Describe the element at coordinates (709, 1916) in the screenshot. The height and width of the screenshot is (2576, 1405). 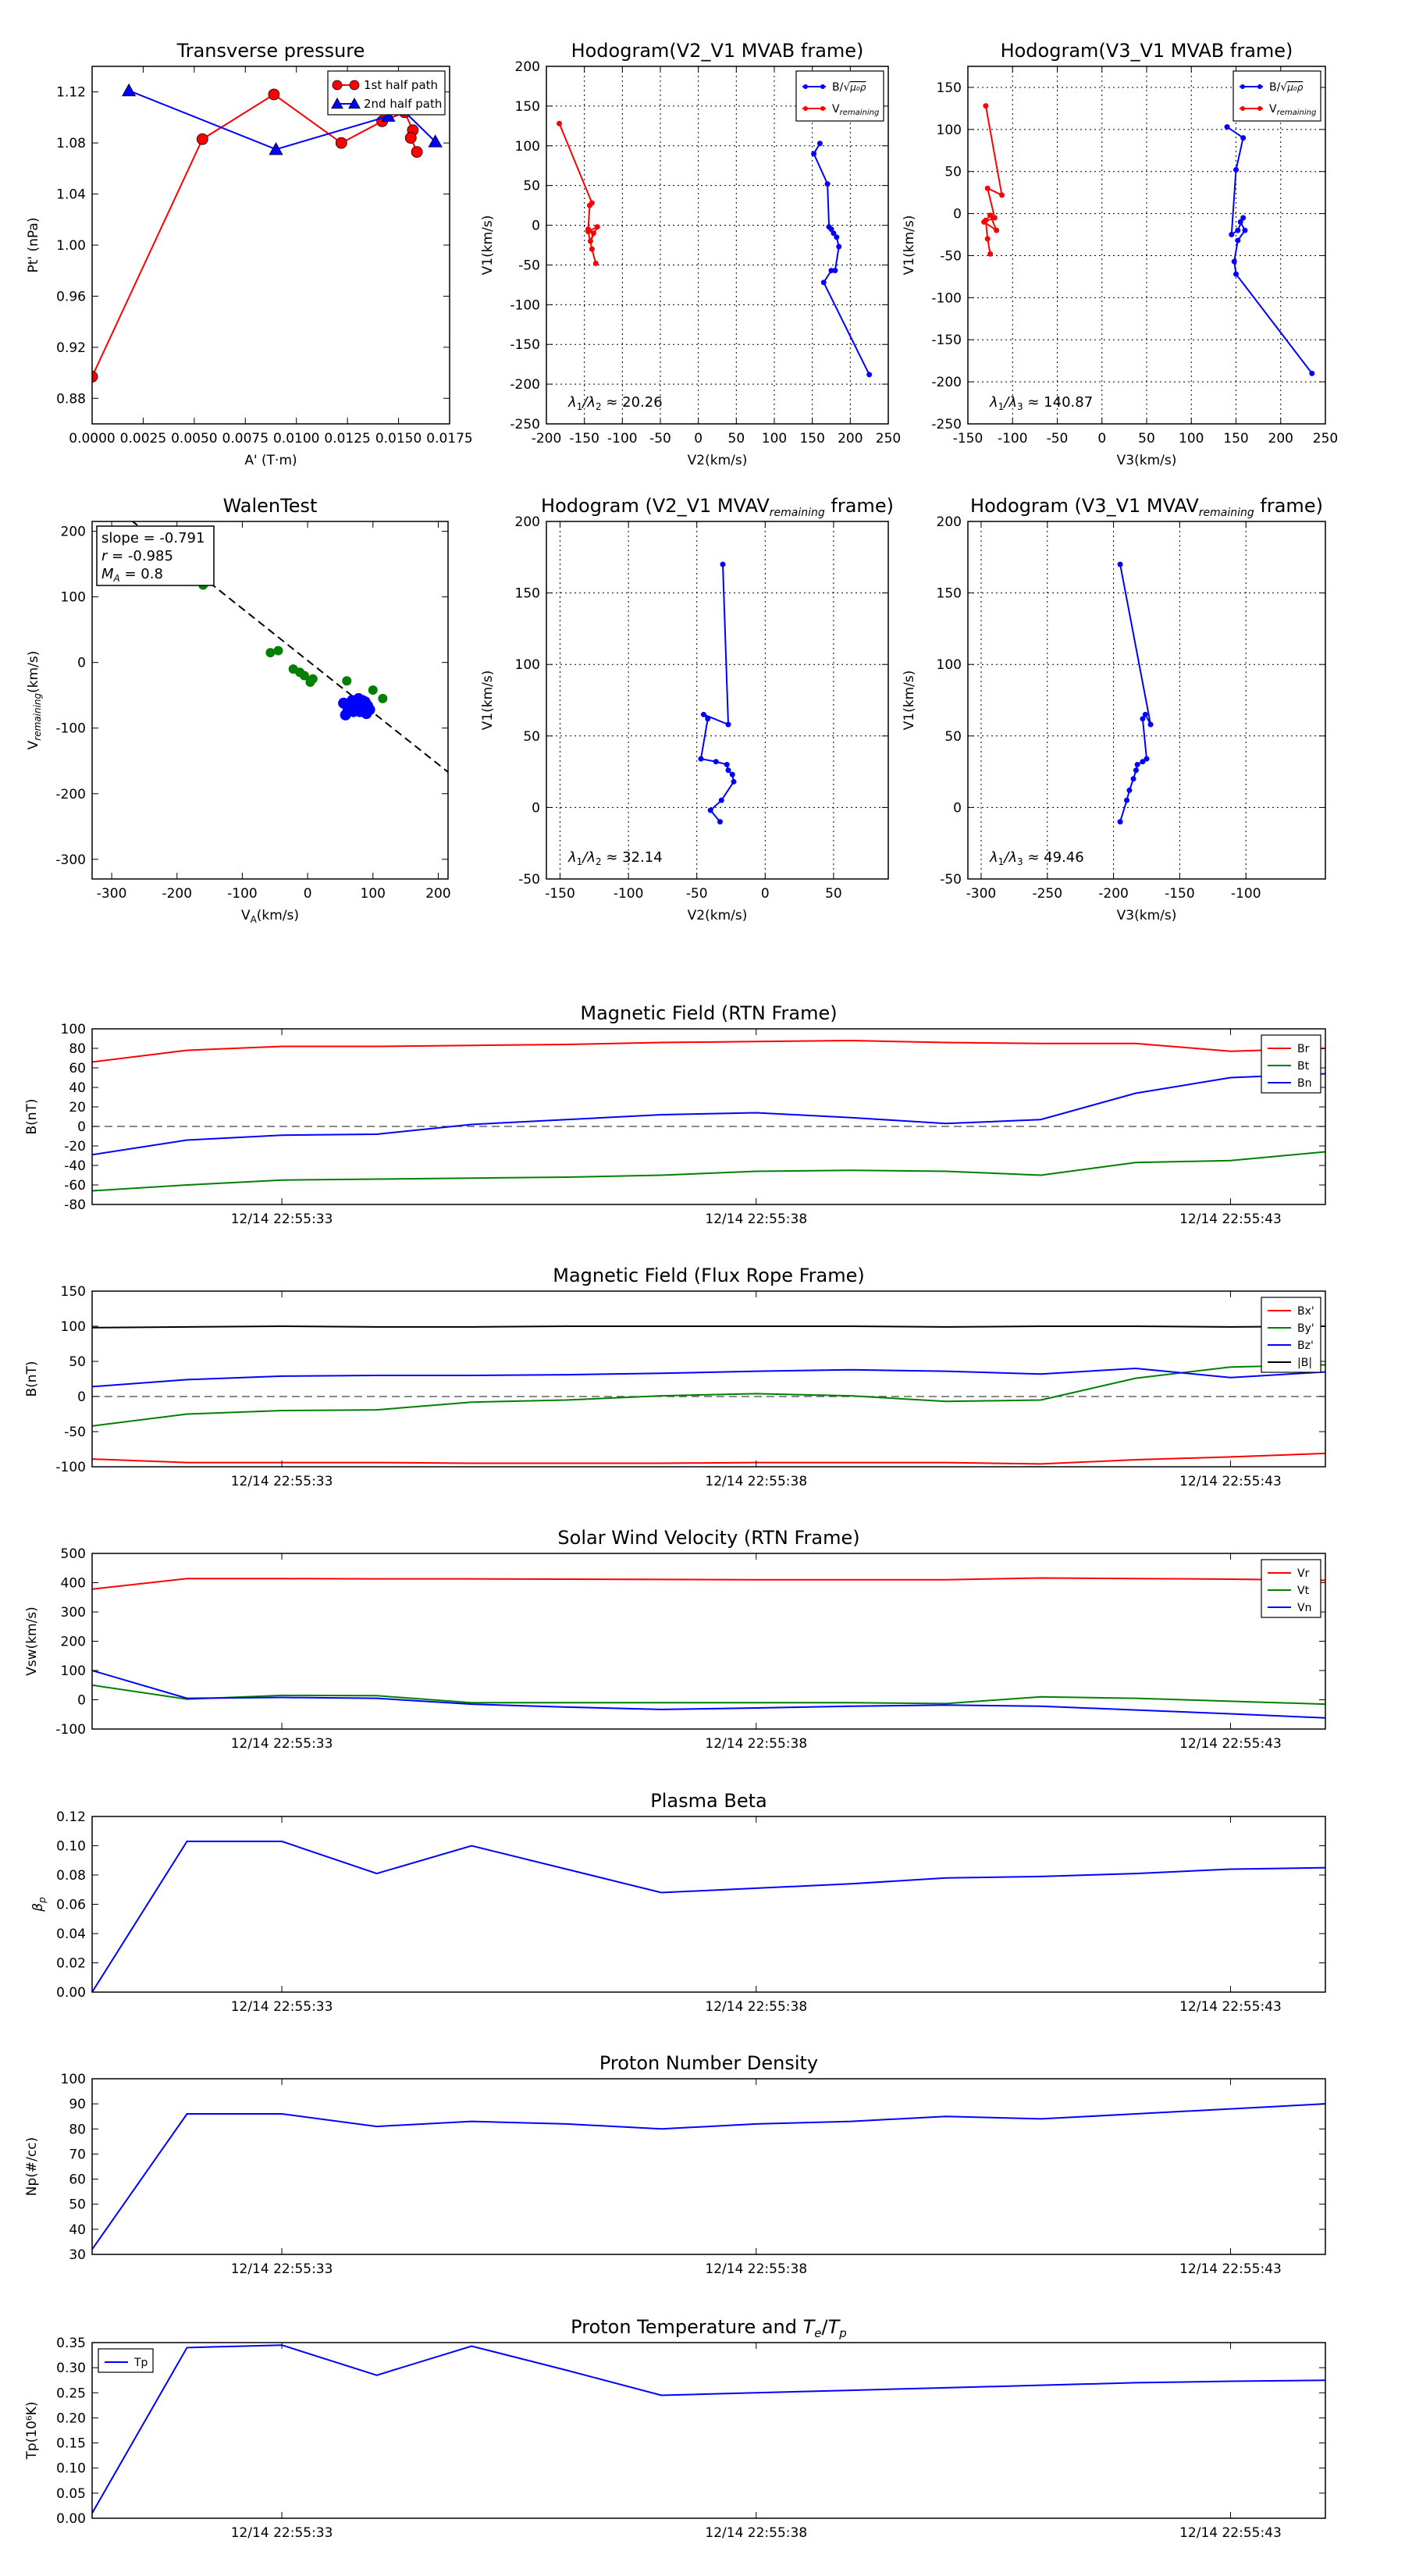
I see `series-line-beta` at that location.